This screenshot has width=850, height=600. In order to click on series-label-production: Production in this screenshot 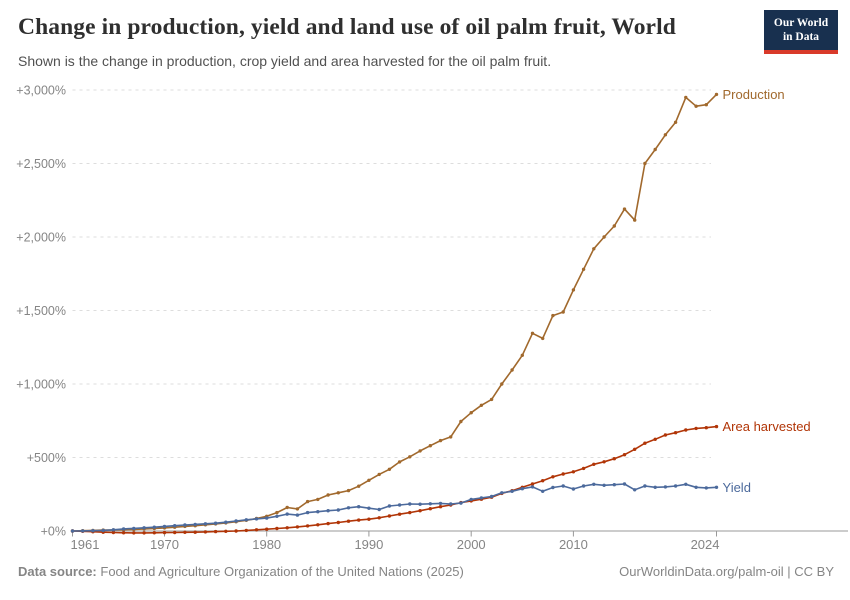, I will do `click(754, 94)`.